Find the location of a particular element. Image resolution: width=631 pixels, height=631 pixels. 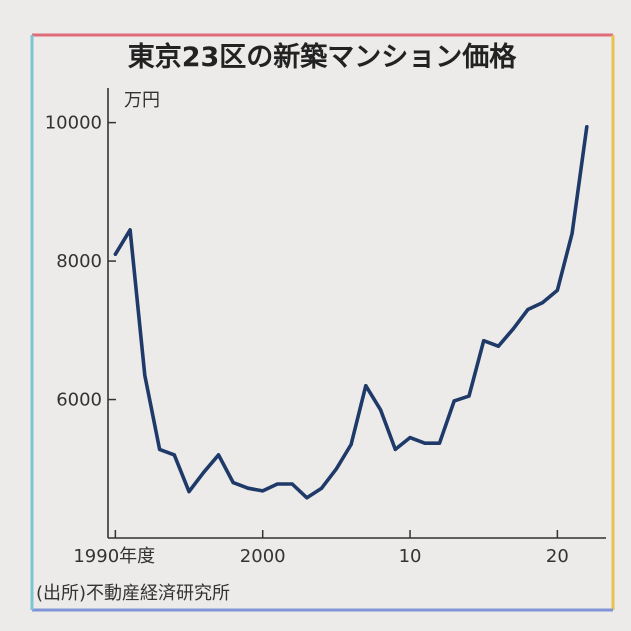

y-tick-label: 10000 is located at coordinates (73, 123).